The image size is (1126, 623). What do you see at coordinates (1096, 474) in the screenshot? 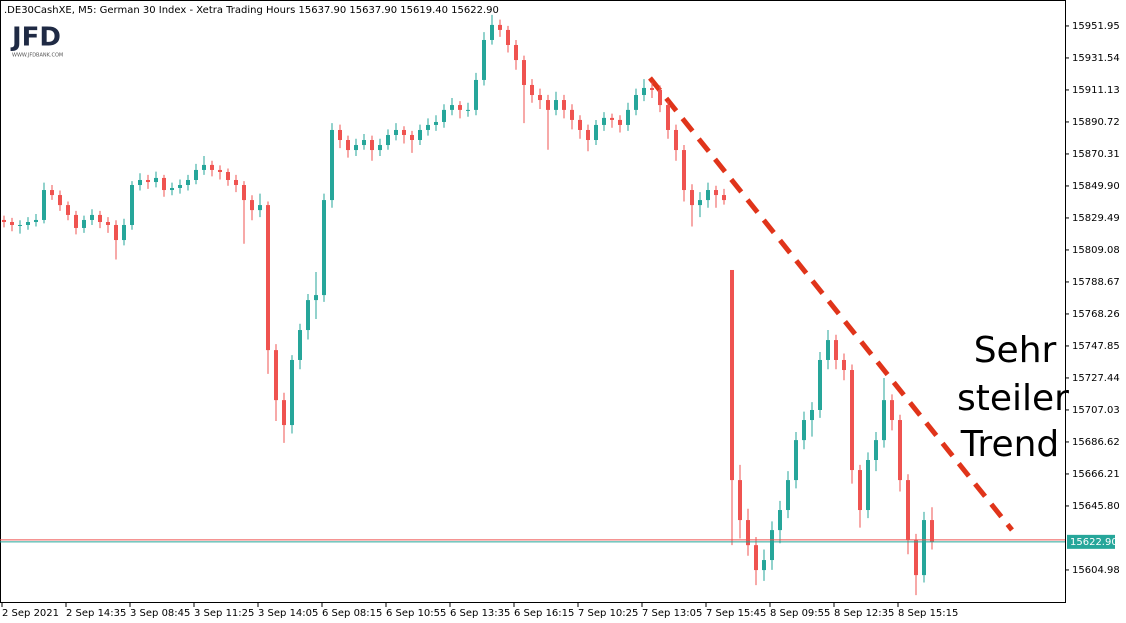
I see `y-tick-label: 15666.21` at bounding box center [1096, 474].